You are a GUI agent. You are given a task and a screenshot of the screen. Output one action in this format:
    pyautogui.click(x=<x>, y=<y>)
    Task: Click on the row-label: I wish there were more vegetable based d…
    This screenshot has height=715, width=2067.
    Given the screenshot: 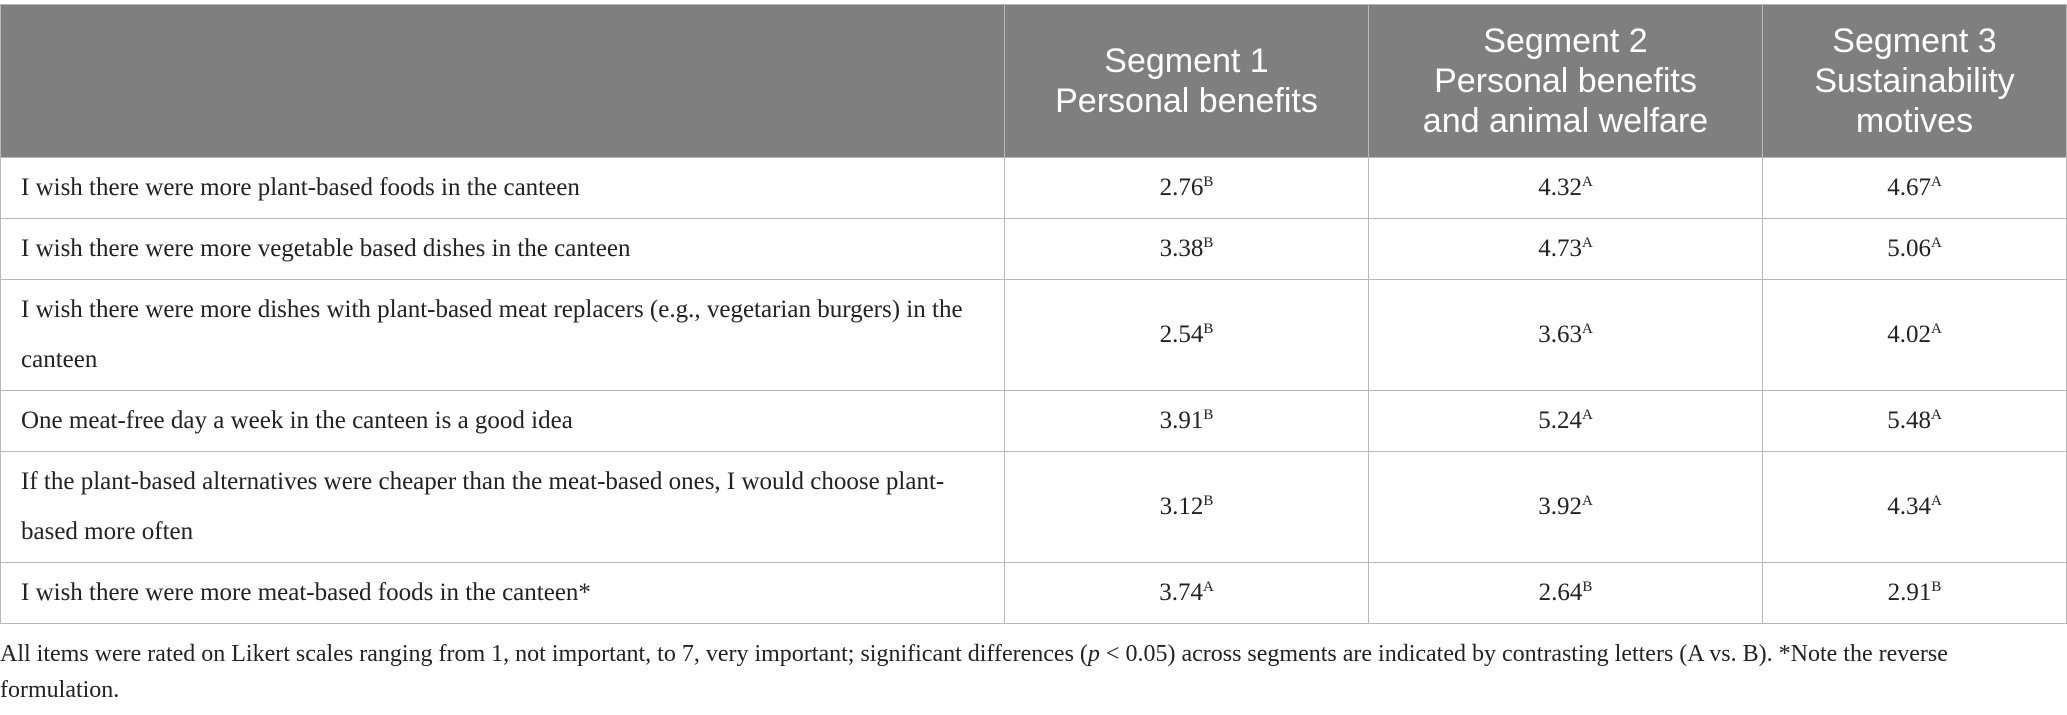 What is the action you would take?
    pyautogui.click(x=502, y=249)
    